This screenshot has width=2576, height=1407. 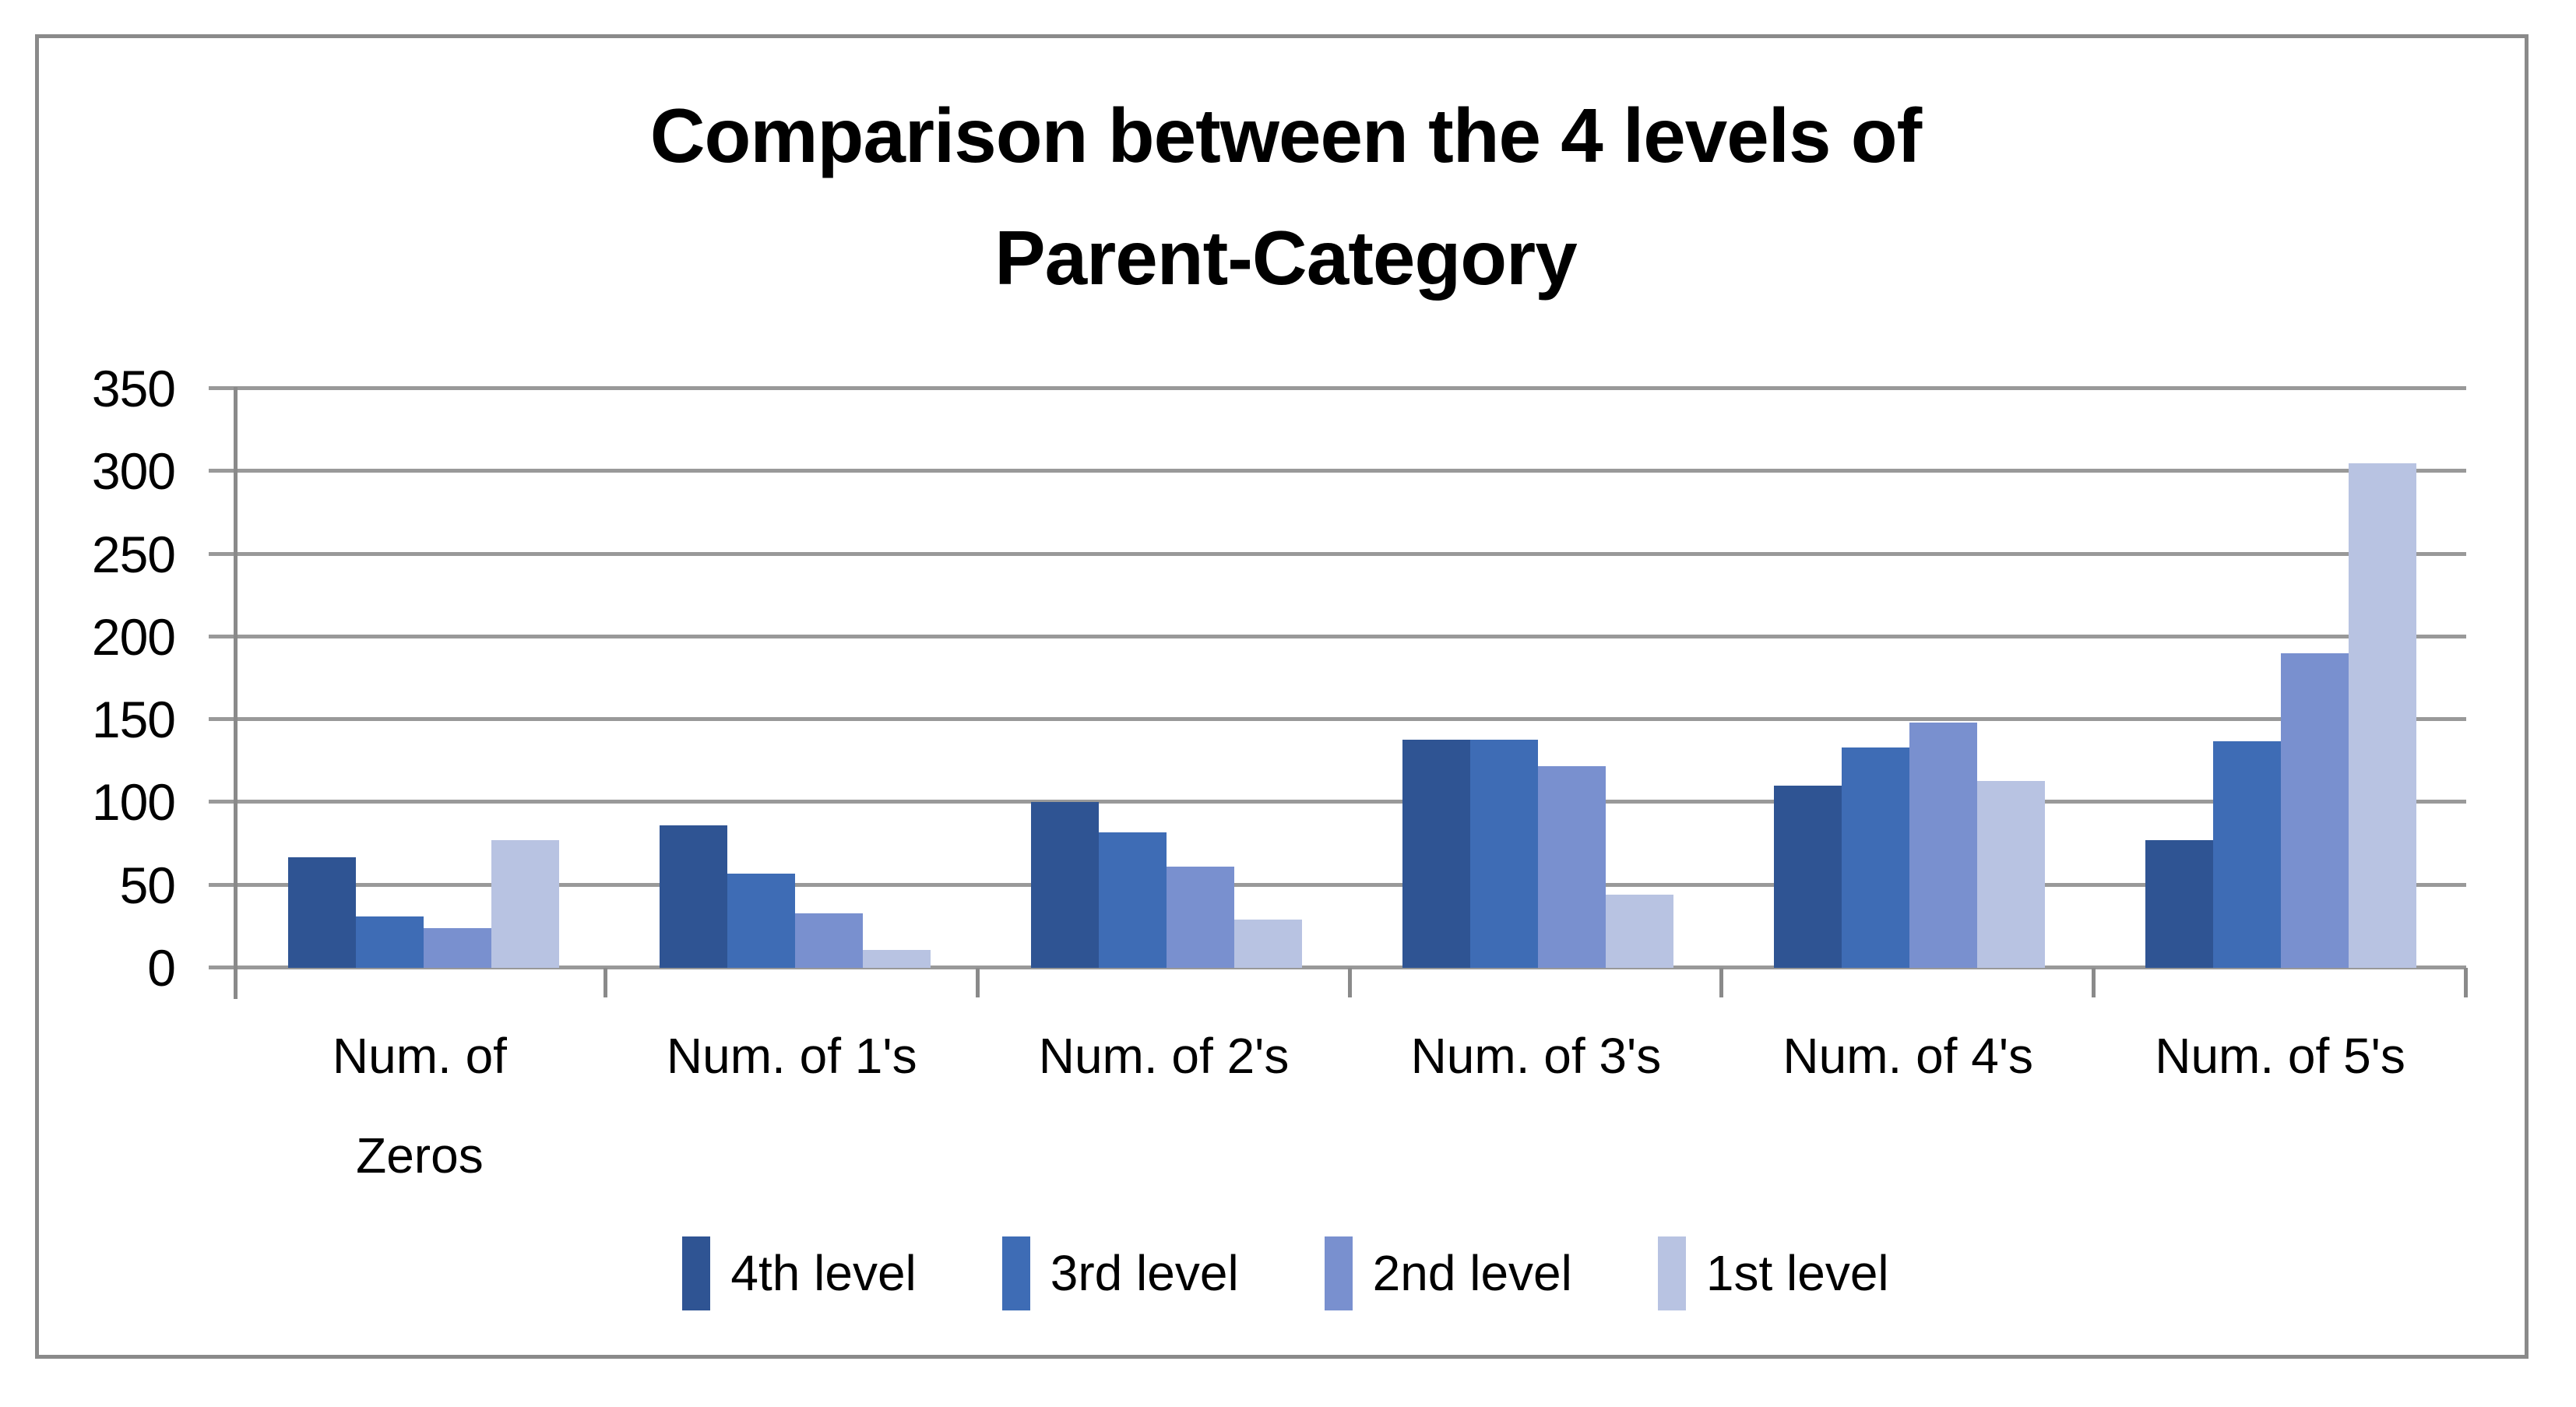 What do you see at coordinates (1164, 1105) in the screenshot?
I see `x-axis-label-slot: Num. of 2's` at bounding box center [1164, 1105].